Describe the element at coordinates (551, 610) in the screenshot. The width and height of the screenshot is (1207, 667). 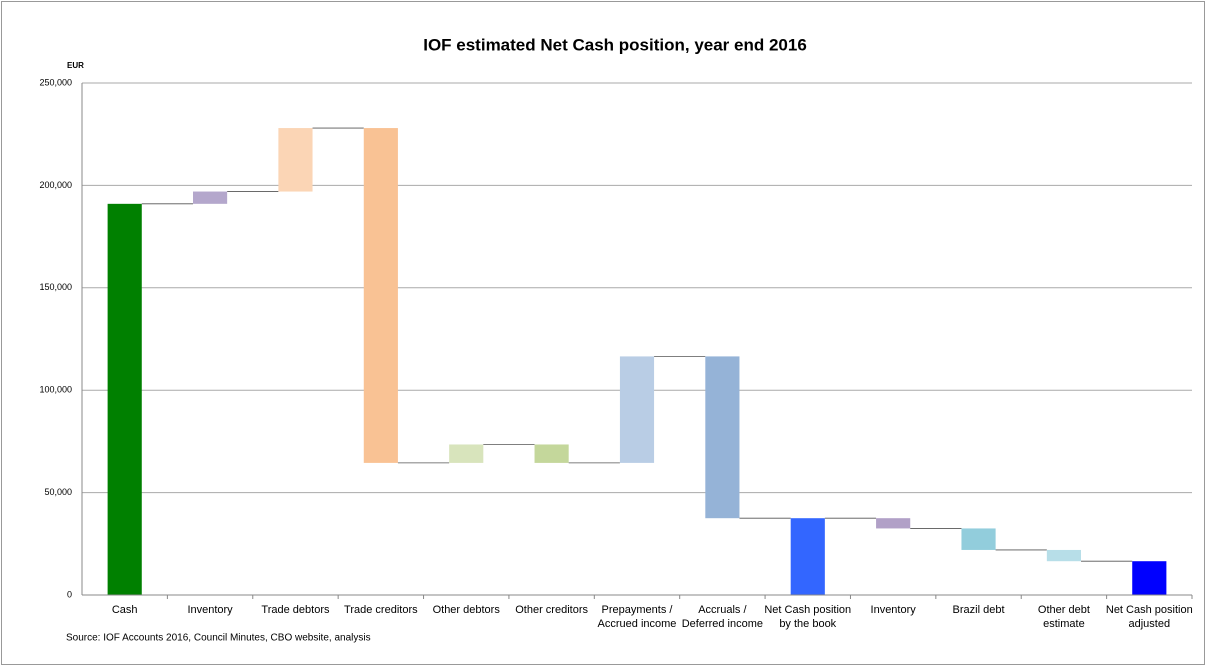
I see `x-tick-label: Other creditors` at that location.